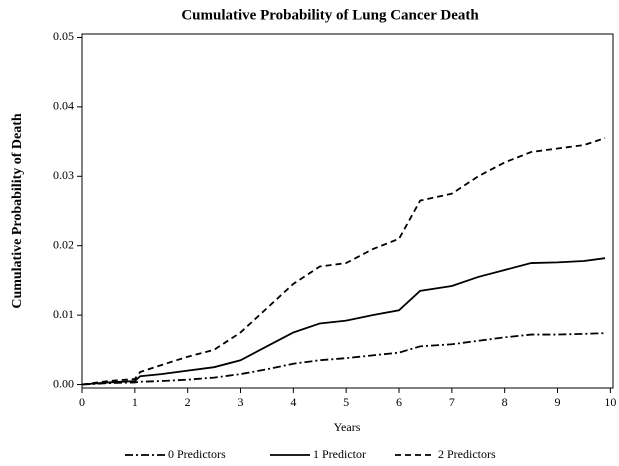 The image size is (619, 466). What do you see at coordinates (610, 402) in the screenshot?
I see `x-tick-label: 10` at bounding box center [610, 402].